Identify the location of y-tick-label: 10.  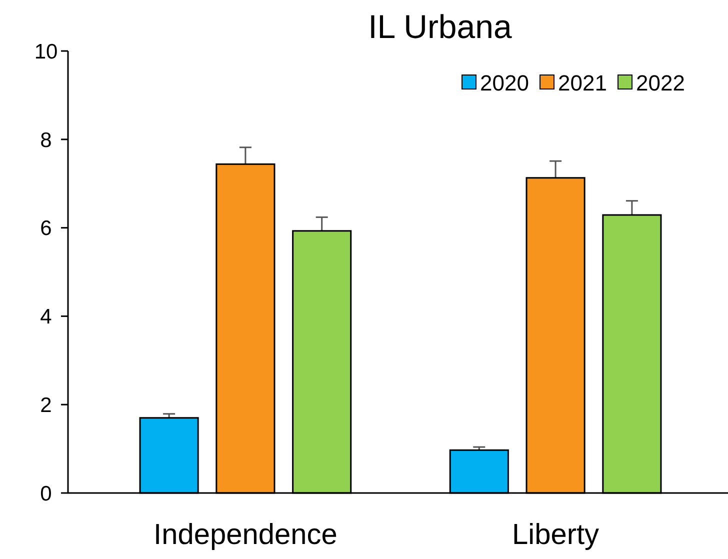
(46, 52).